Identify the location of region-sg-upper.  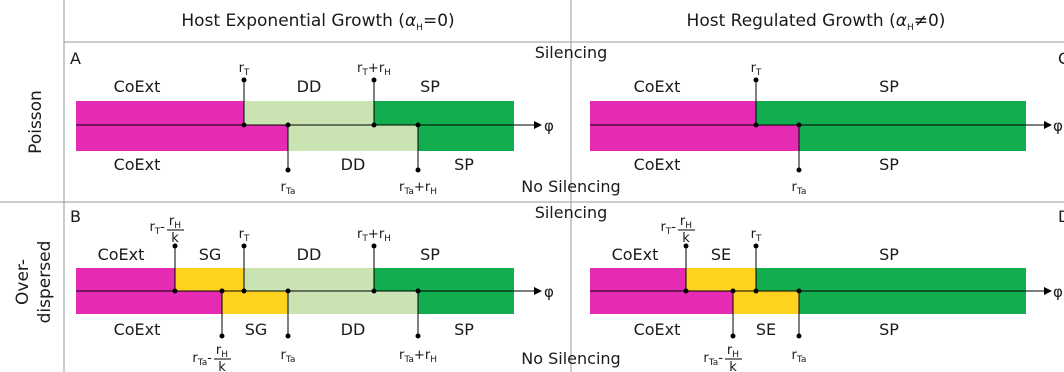
(209, 279).